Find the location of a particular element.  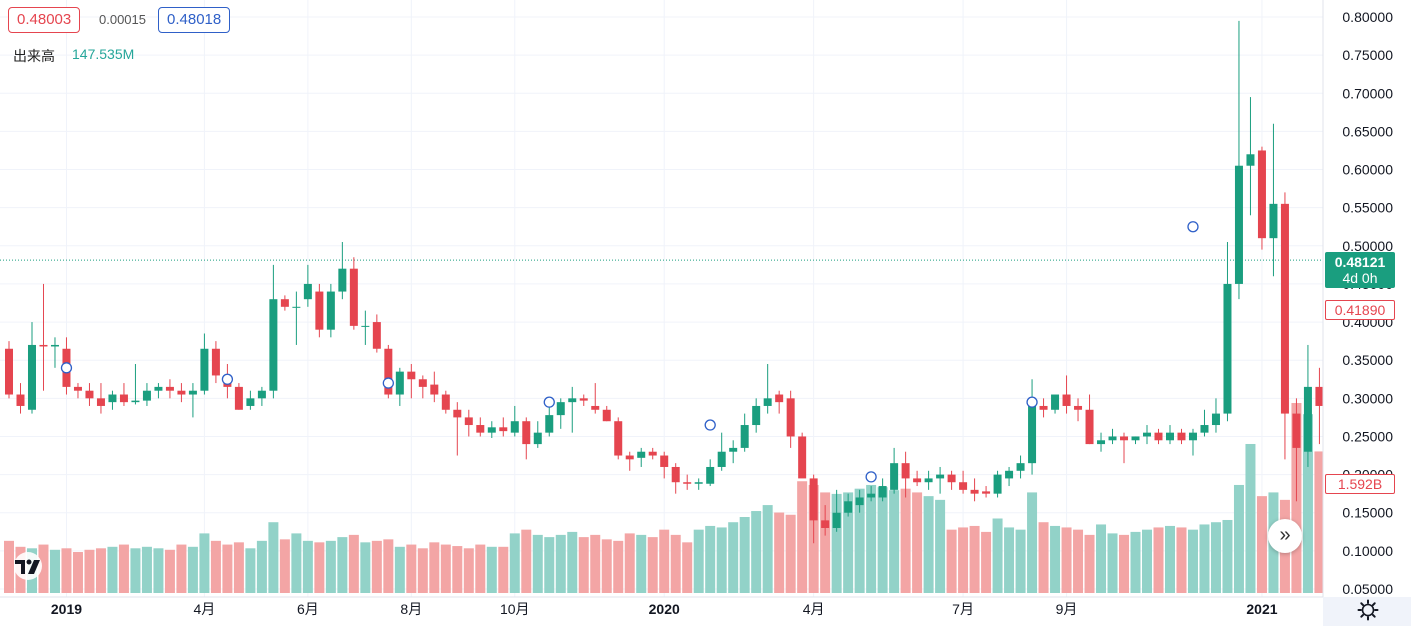

last-price-value: 0.48121 is located at coordinates (1360, 262).